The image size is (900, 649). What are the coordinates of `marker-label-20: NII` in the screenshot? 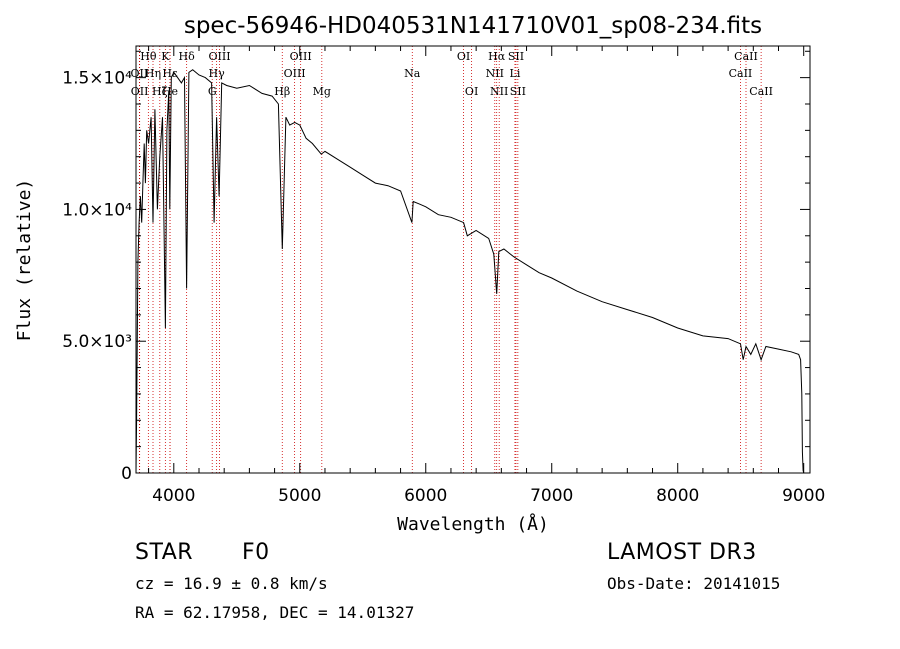 It's located at (495, 73).